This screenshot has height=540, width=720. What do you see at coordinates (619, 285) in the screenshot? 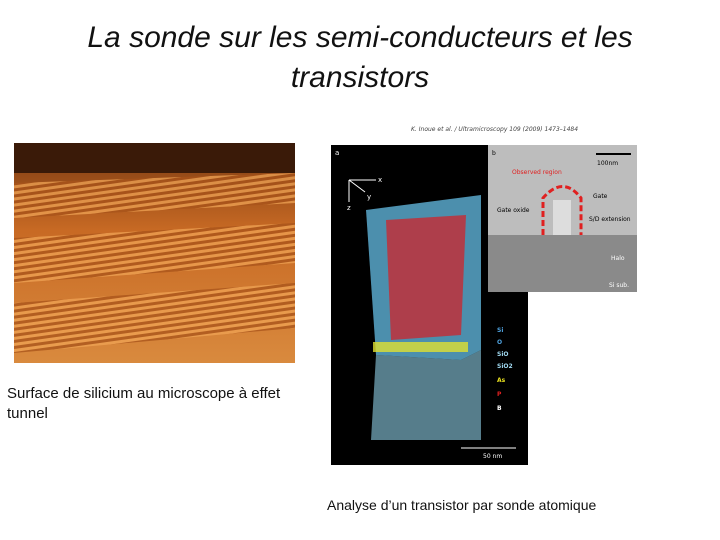
I see `annotation: Si sub.` at bounding box center [619, 285].